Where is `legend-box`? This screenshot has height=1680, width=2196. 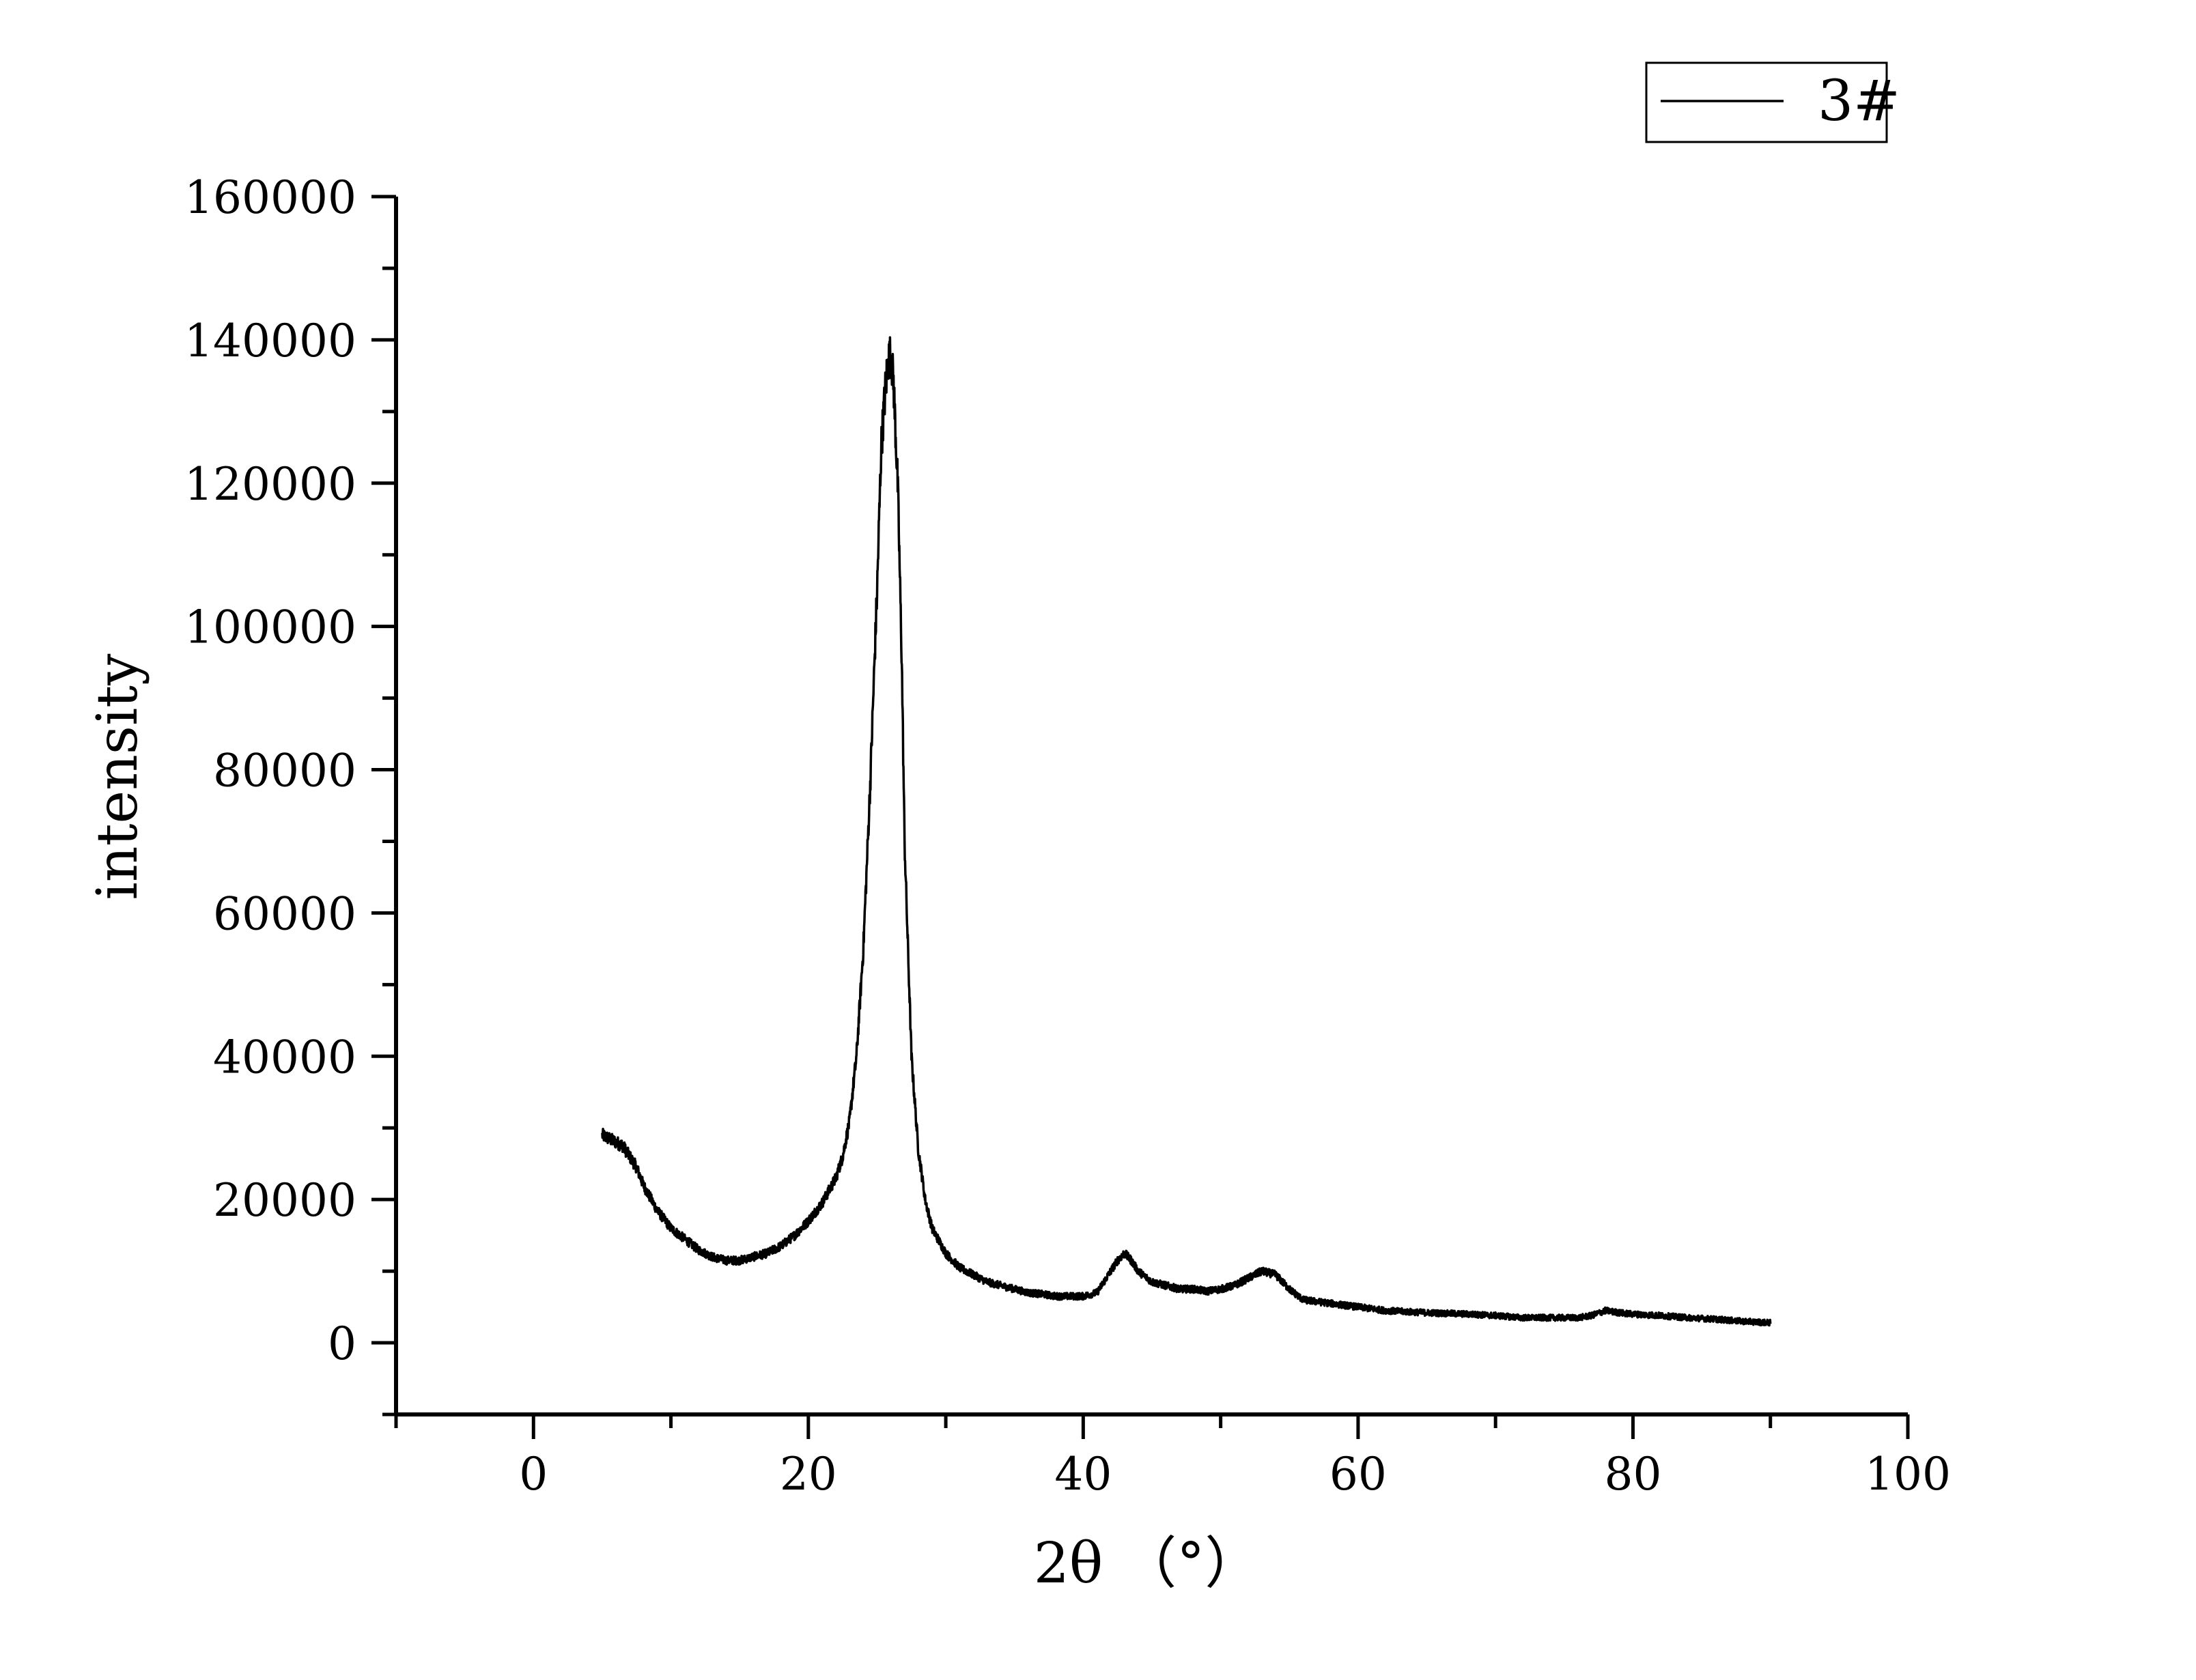
legend-box is located at coordinates (1766, 102).